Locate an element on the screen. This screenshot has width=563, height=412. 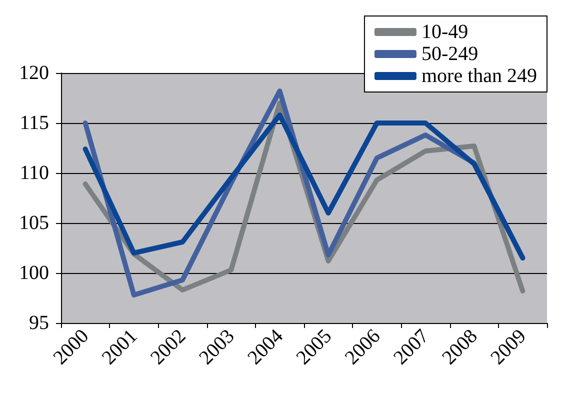
y-tick-label: 115 is located at coordinates (34, 123).